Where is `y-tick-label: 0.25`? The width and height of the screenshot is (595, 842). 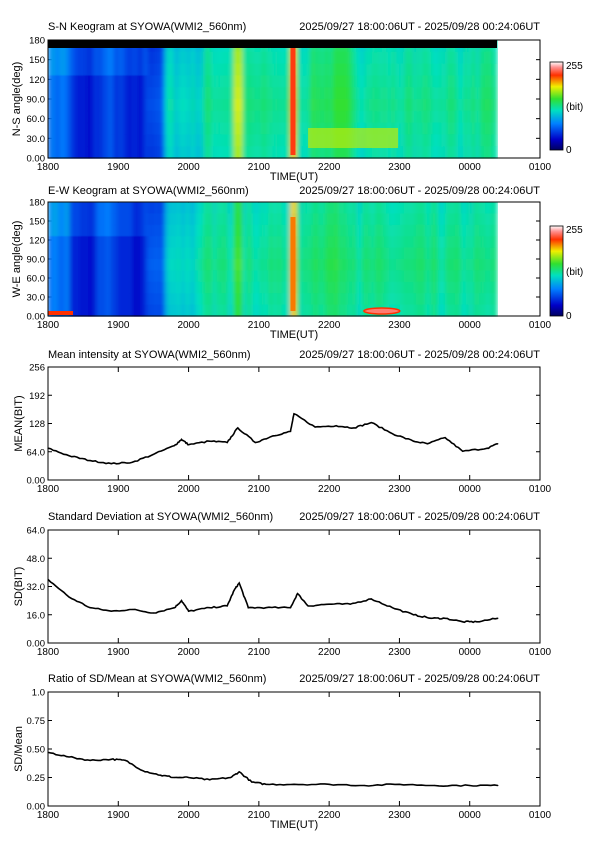 y-tick-label: 0.25 is located at coordinates (36, 778).